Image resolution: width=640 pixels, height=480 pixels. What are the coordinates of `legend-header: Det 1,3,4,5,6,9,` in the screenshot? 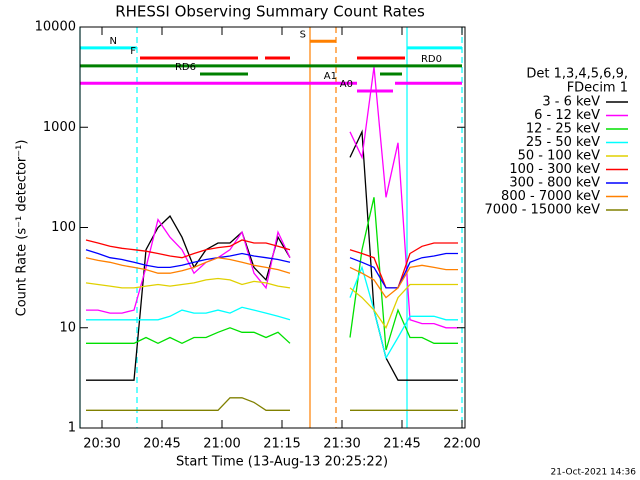 It's located at (577, 74).